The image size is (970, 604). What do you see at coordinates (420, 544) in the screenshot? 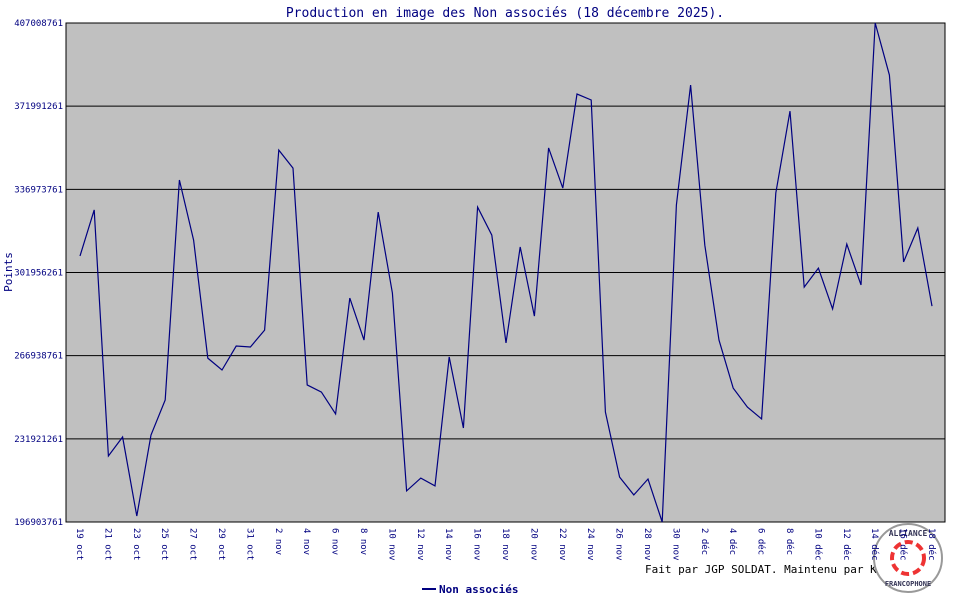
I see `x-tick-label: 12 nov` at bounding box center [420, 544].